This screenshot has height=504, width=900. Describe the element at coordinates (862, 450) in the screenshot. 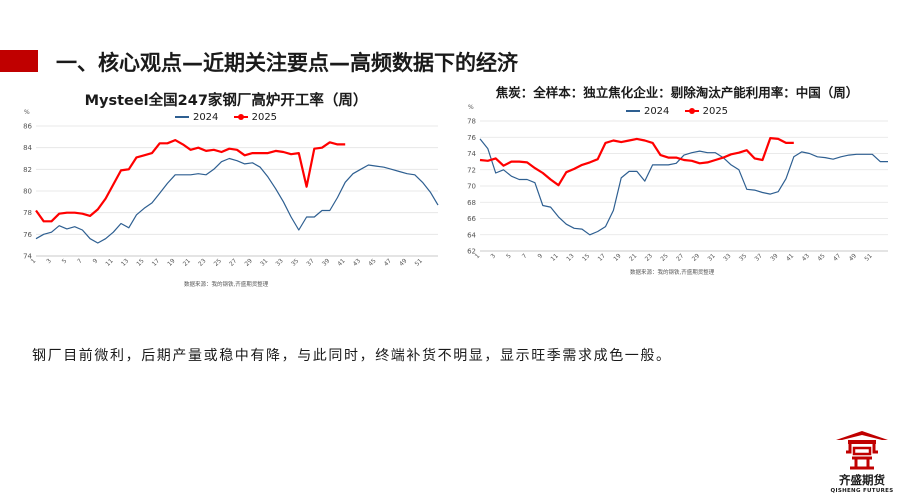

I see `qisheng-pavilion-logo-icon` at that location.